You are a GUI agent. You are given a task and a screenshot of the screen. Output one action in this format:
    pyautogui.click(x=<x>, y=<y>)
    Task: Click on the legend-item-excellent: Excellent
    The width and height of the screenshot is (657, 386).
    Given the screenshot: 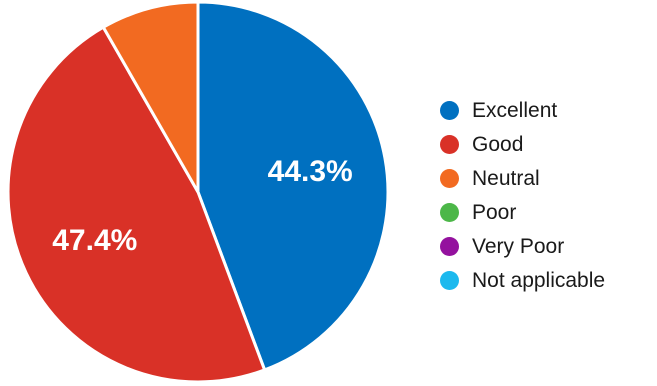 What is the action you would take?
    pyautogui.click(x=522, y=110)
    